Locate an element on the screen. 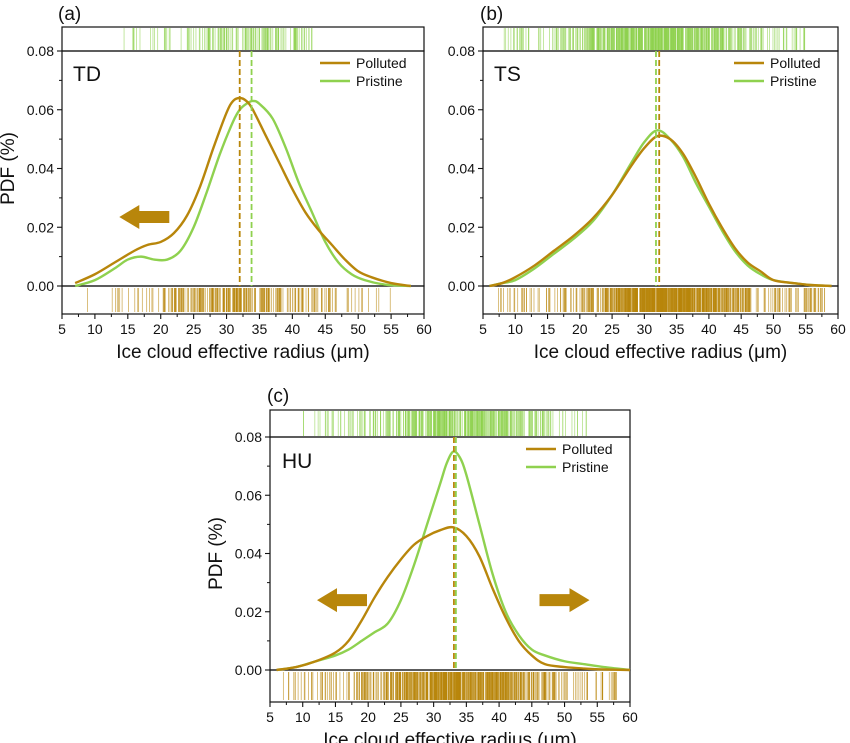 This screenshot has height=743, width=850. arrow-right-icon is located at coordinates (564, 600).